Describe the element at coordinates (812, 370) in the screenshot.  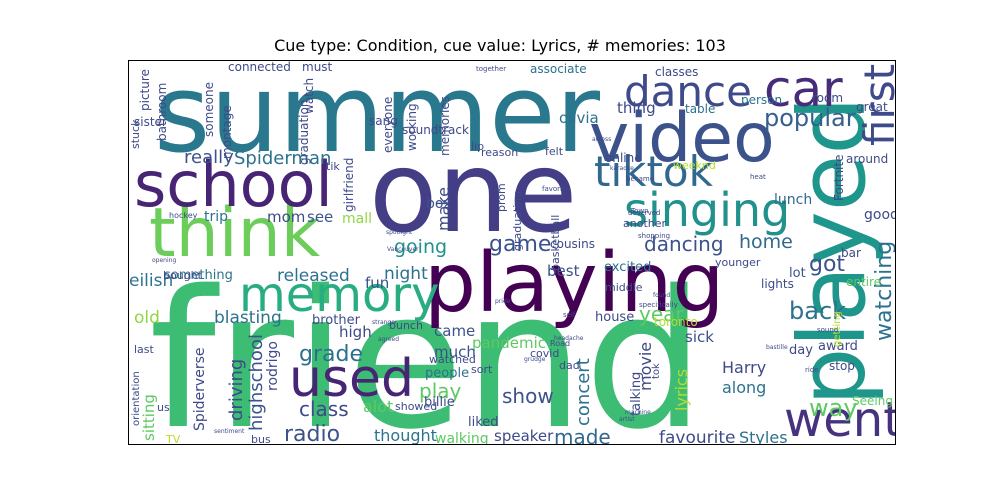
I see `word-ride: ride` at that location.